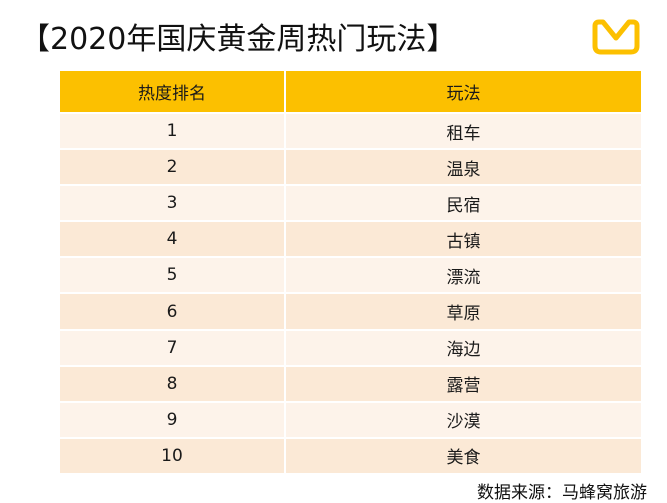 This screenshot has height=503, width=667. I want to click on rank-cell: 6, so click(172, 311).